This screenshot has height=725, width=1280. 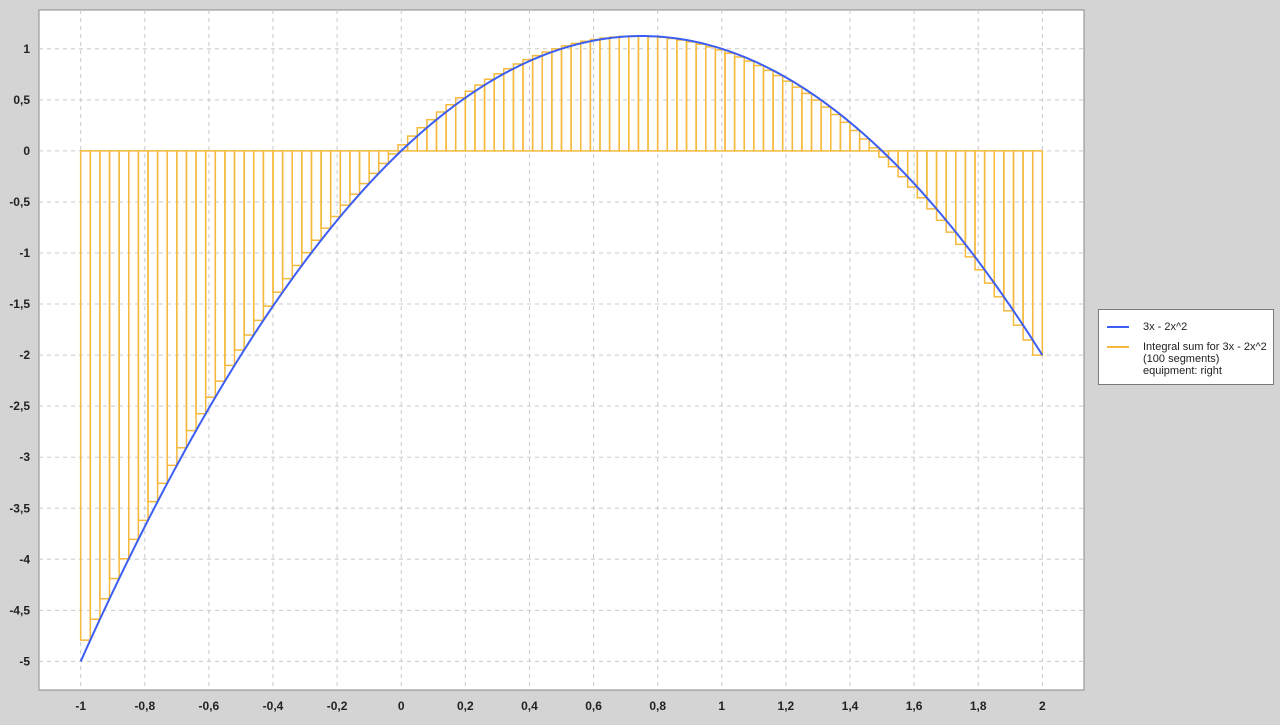 What do you see at coordinates (657, 706) in the screenshot?
I see `x-tick-label-9: 0,8` at bounding box center [657, 706].